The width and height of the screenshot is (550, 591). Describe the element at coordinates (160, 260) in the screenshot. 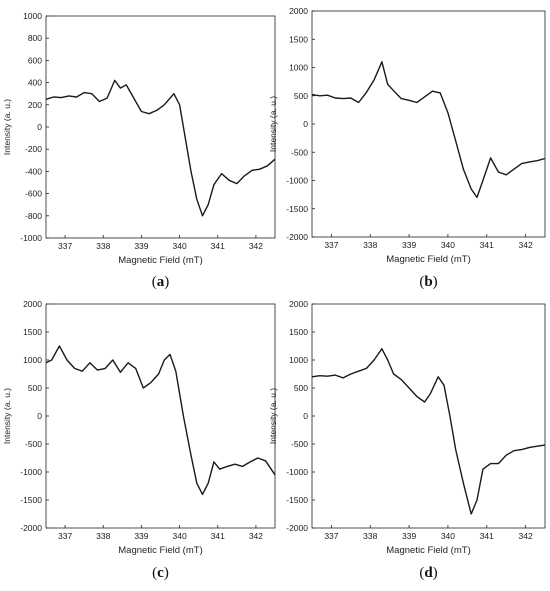

I see `panel-a-xlabel: Magnetic Field (mT)` at that location.